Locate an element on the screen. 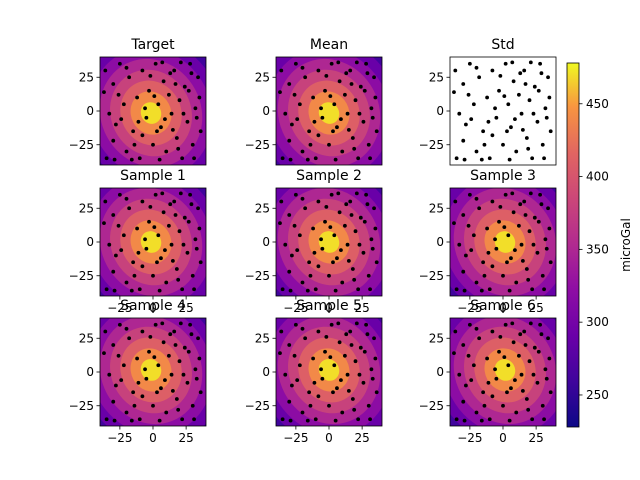 The image size is (640, 480). panel-title: Sample 4 is located at coordinates (153, 306).